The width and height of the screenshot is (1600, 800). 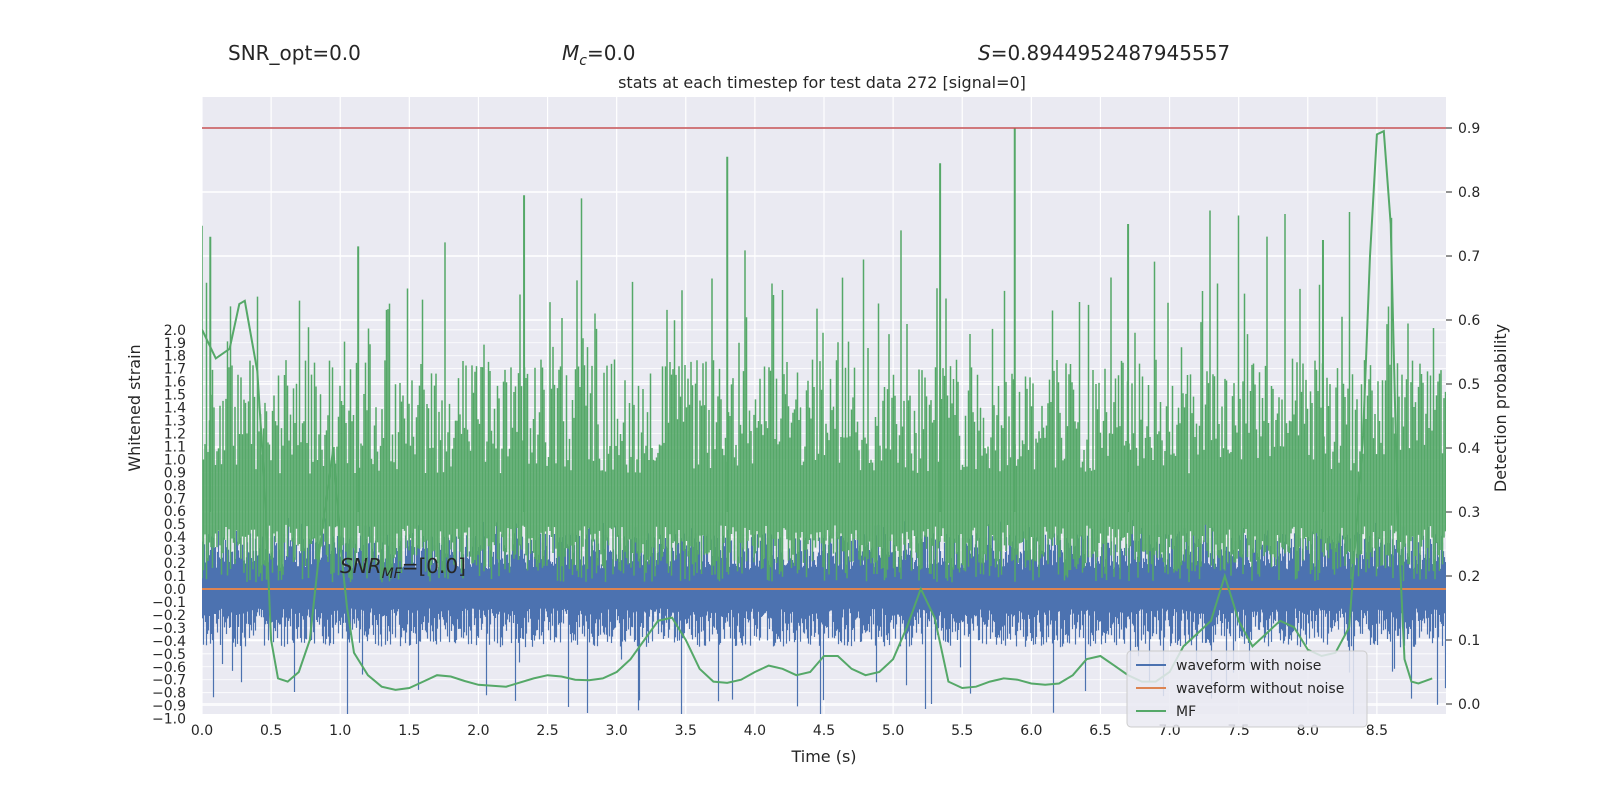 What do you see at coordinates (599, 55) in the screenshot?
I see `chirp-mass-label: Mc=0.0` at bounding box center [599, 55].